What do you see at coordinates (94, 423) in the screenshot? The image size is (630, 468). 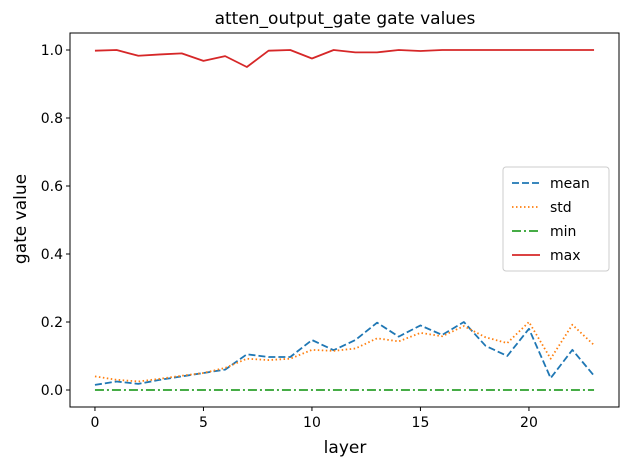 I see `x-tick-label: 0` at bounding box center [94, 423].